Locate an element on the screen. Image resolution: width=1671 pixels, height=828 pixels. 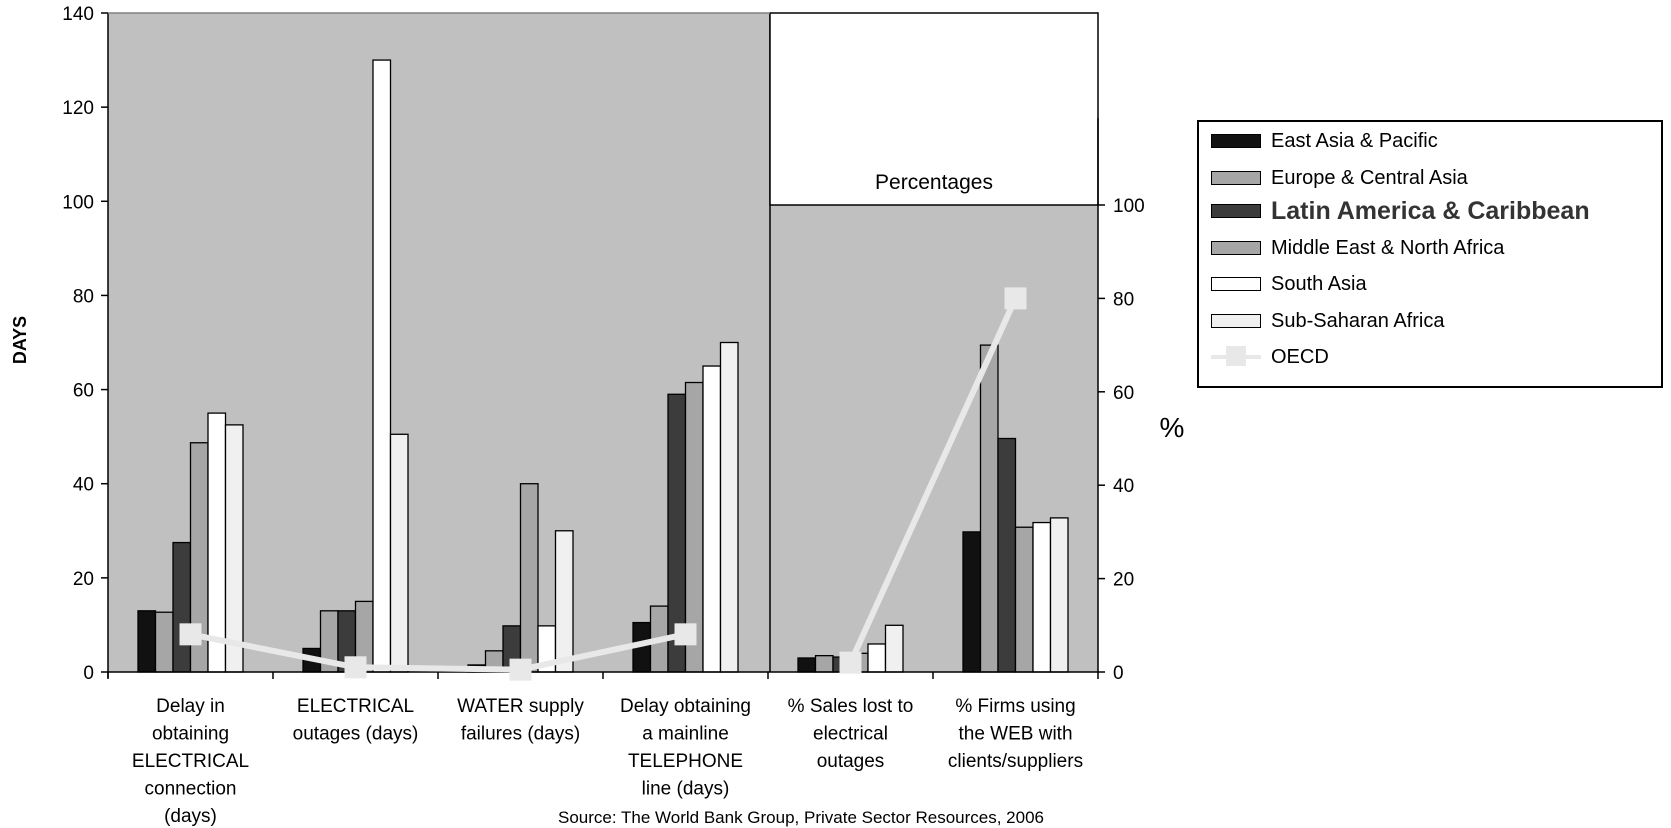
legend-label: Europe & Central Asia is located at coordinates (1369, 177).